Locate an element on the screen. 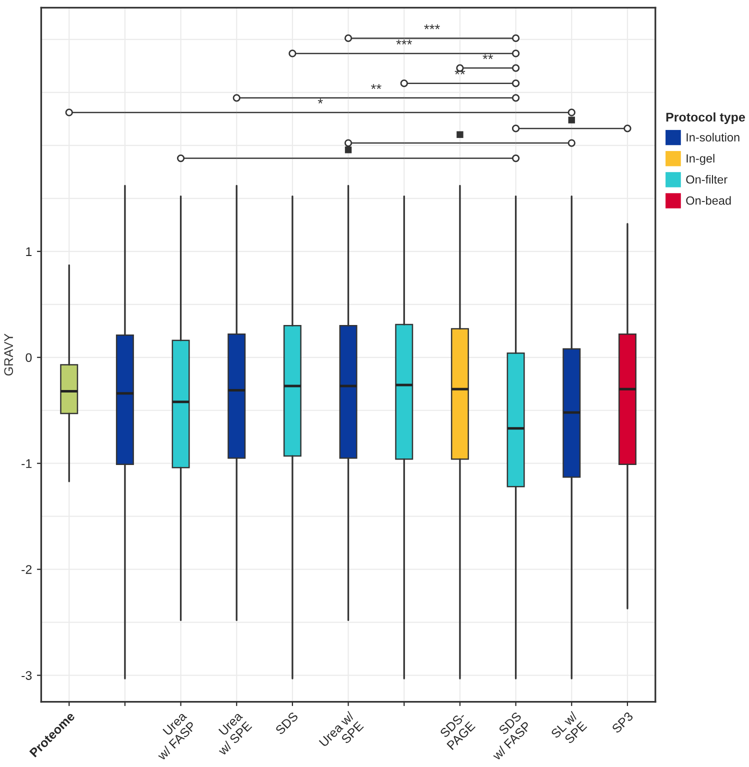 This screenshot has width=749, height=767. legend-label: In-gel is located at coordinates (700, 159).